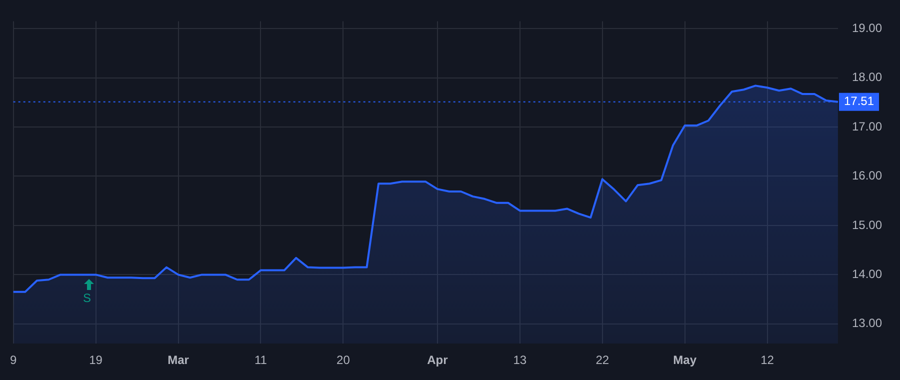  Describe the element at coordinates (437, 360) in the screenshot. I see `x-tick-label: Apr` at that location.